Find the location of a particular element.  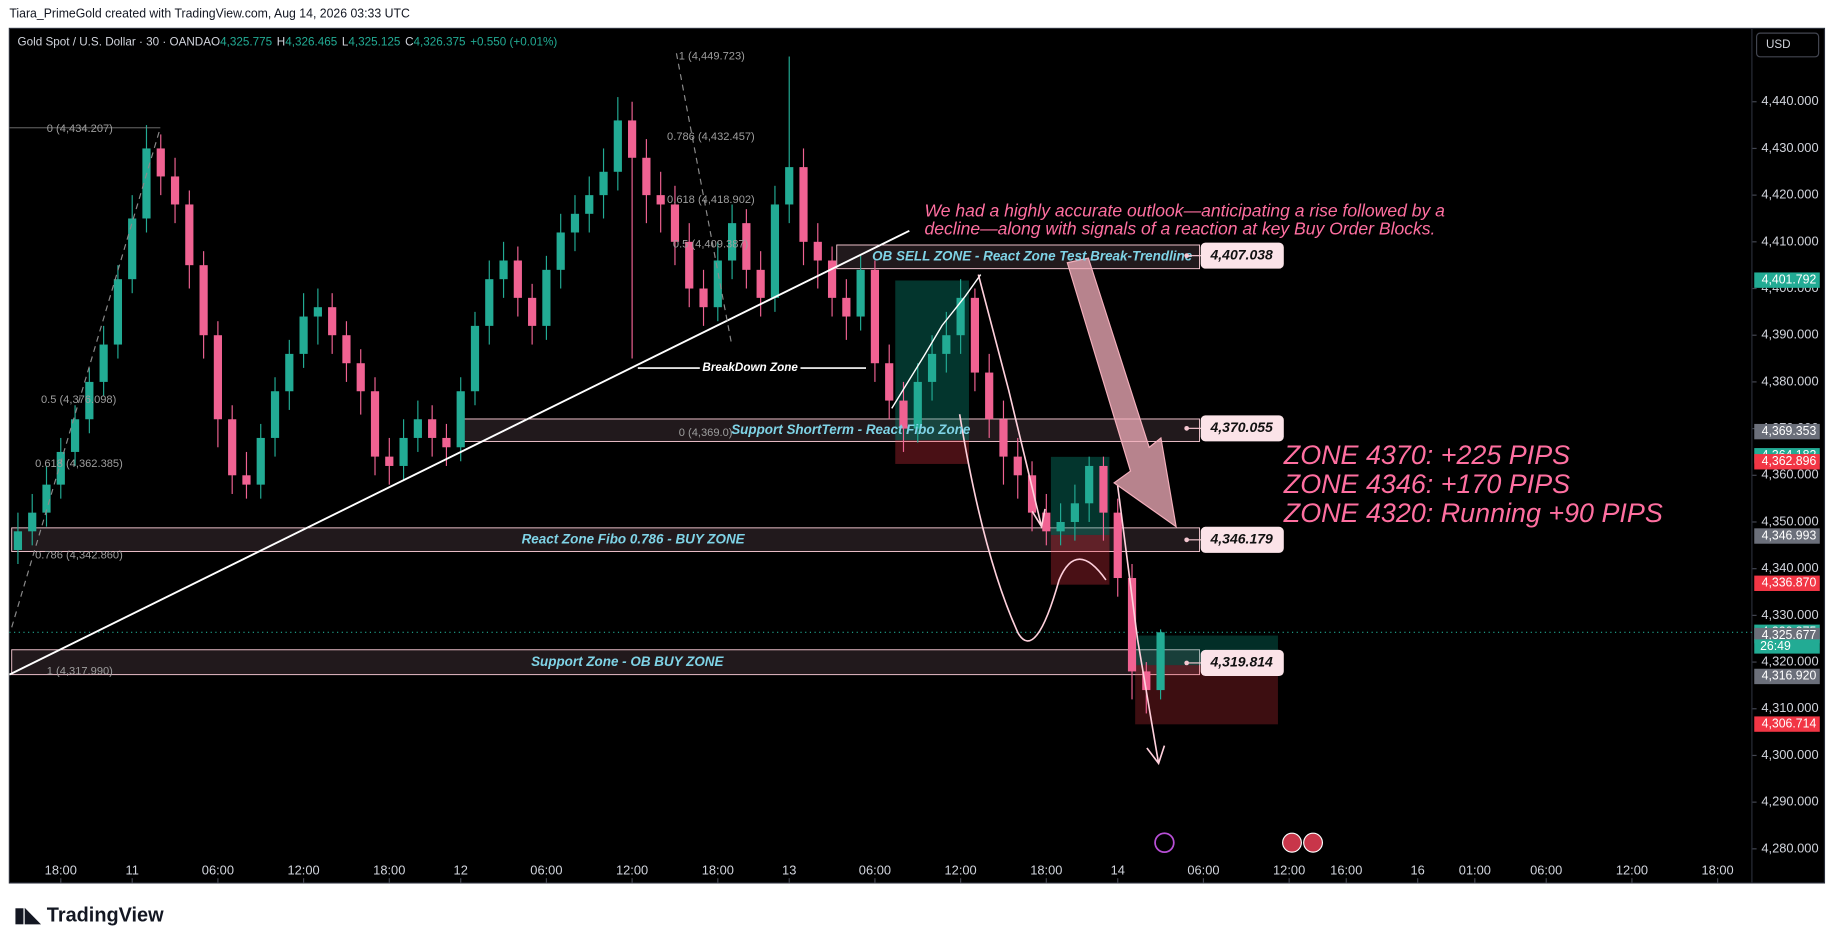

zone-price: 4,370.055 is located at coordinates (1241, 427).